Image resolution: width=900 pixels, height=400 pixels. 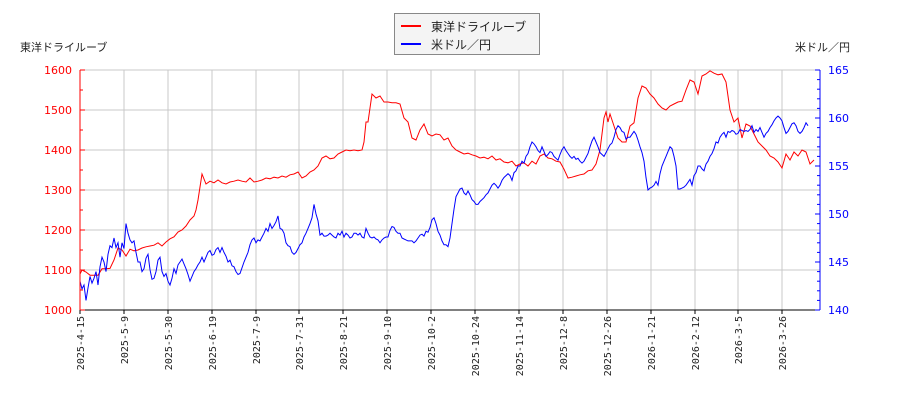 I want to click on left-axis-title: 東洋ドライルーブ, so click(x=64, y=47).